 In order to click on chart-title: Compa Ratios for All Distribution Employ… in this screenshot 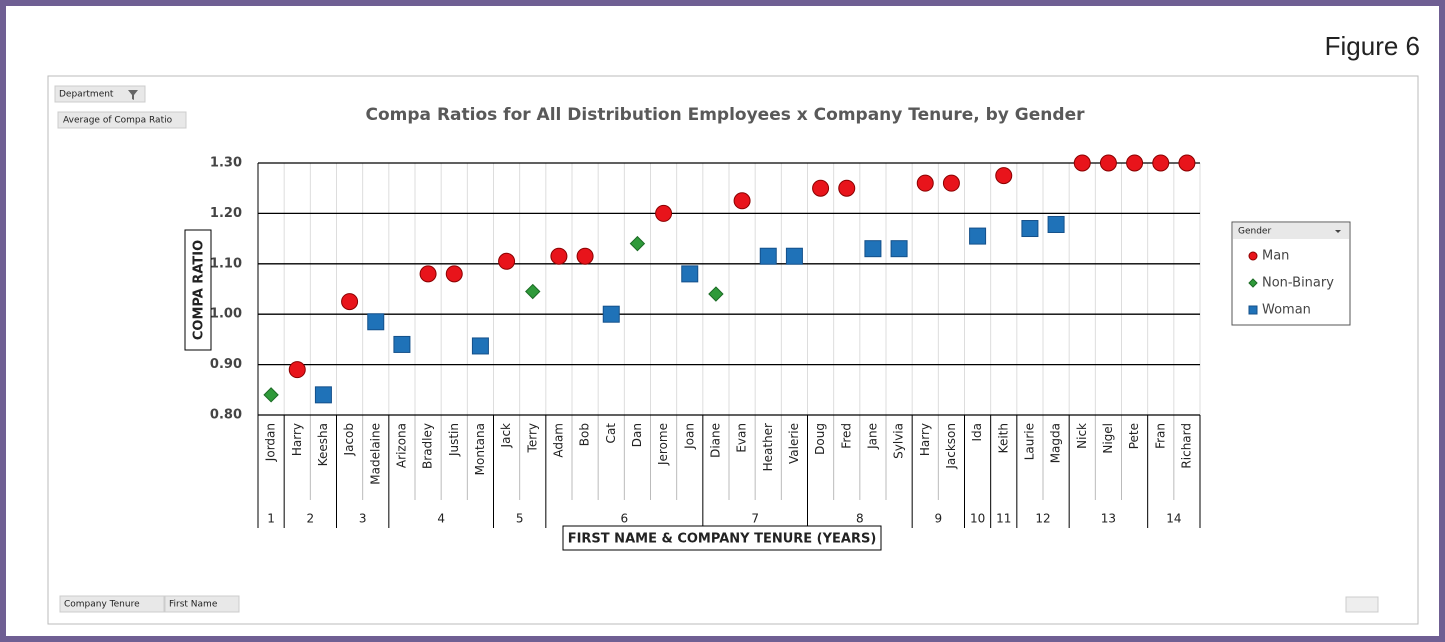, I will do `click(726, 115)`.